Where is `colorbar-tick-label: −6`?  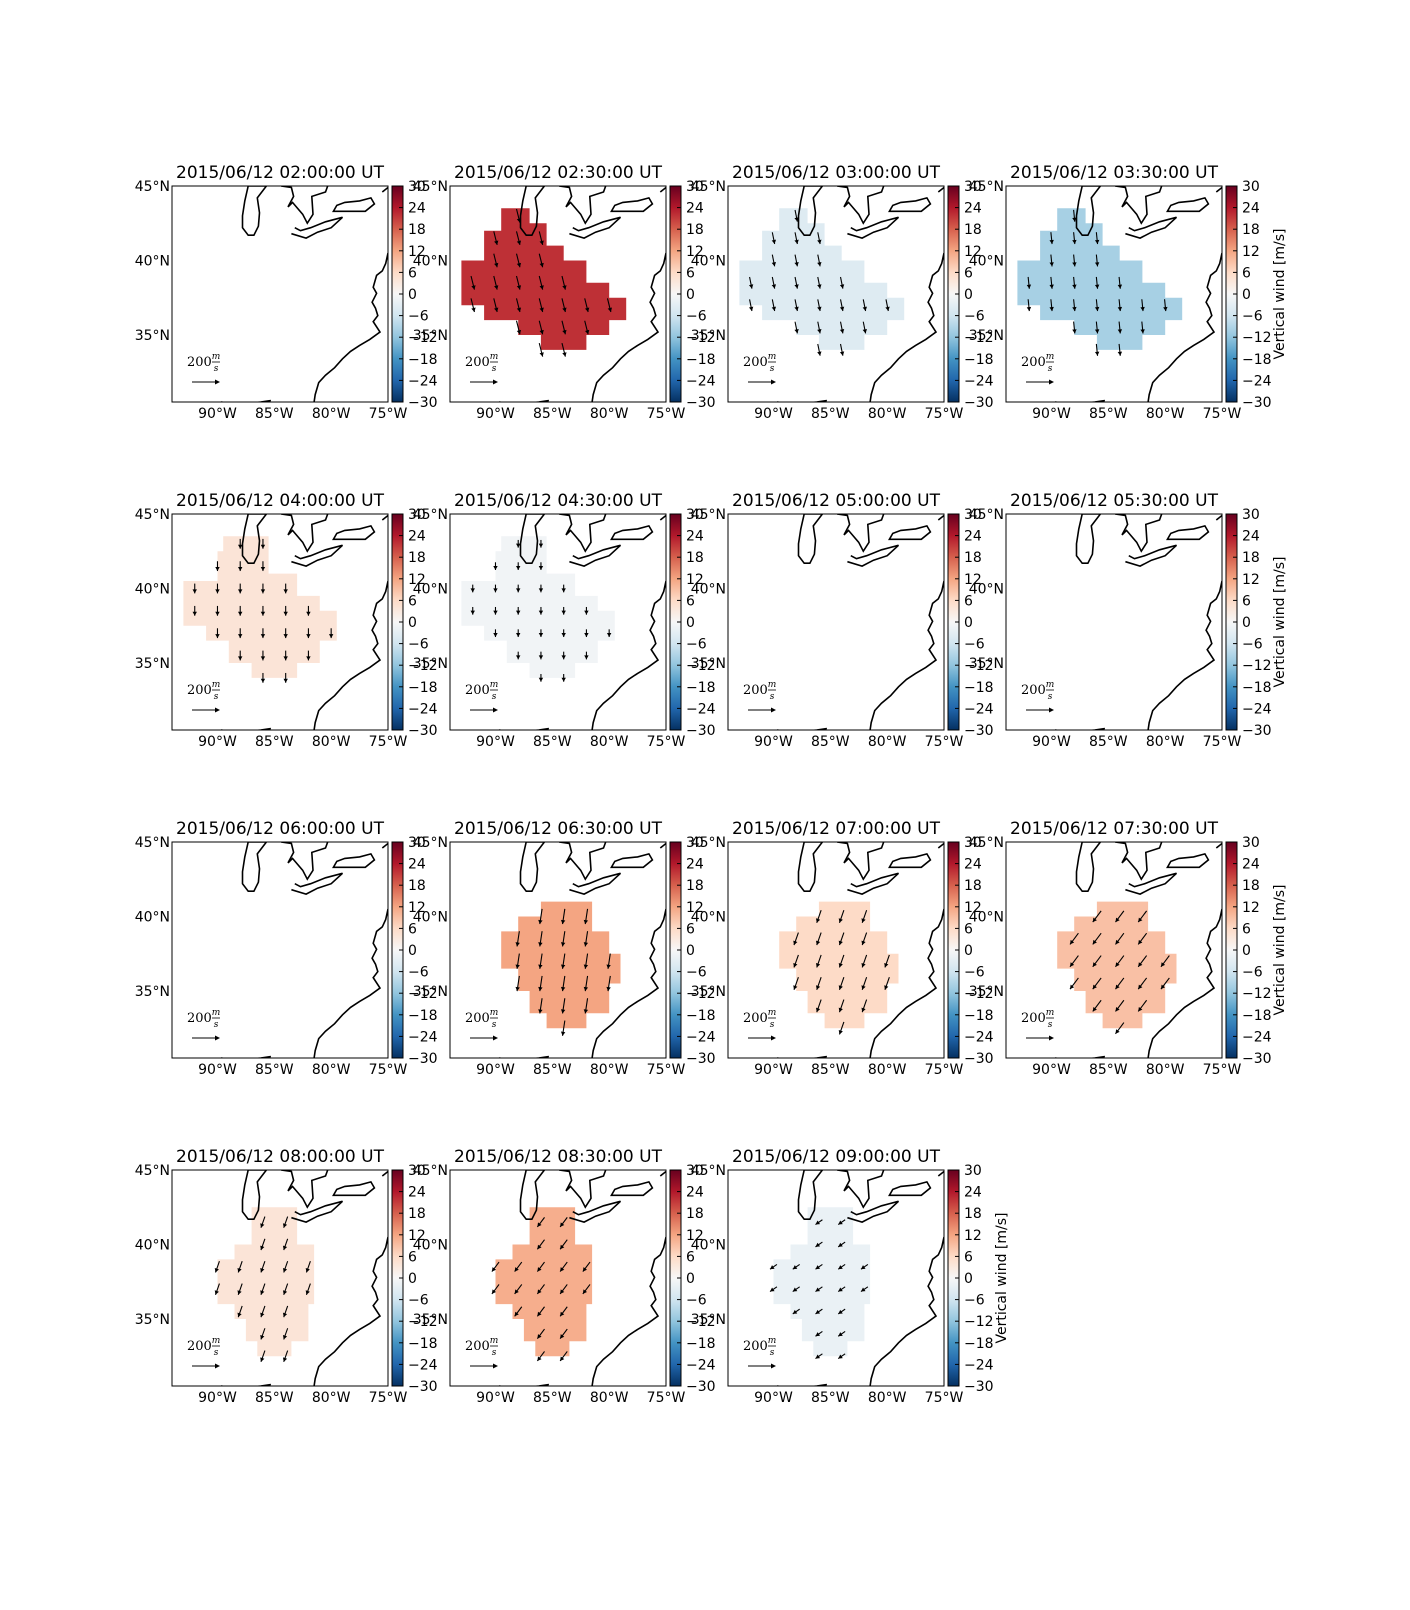
colorbar-tick-label: −6 is located at coordinates (1252, 645).